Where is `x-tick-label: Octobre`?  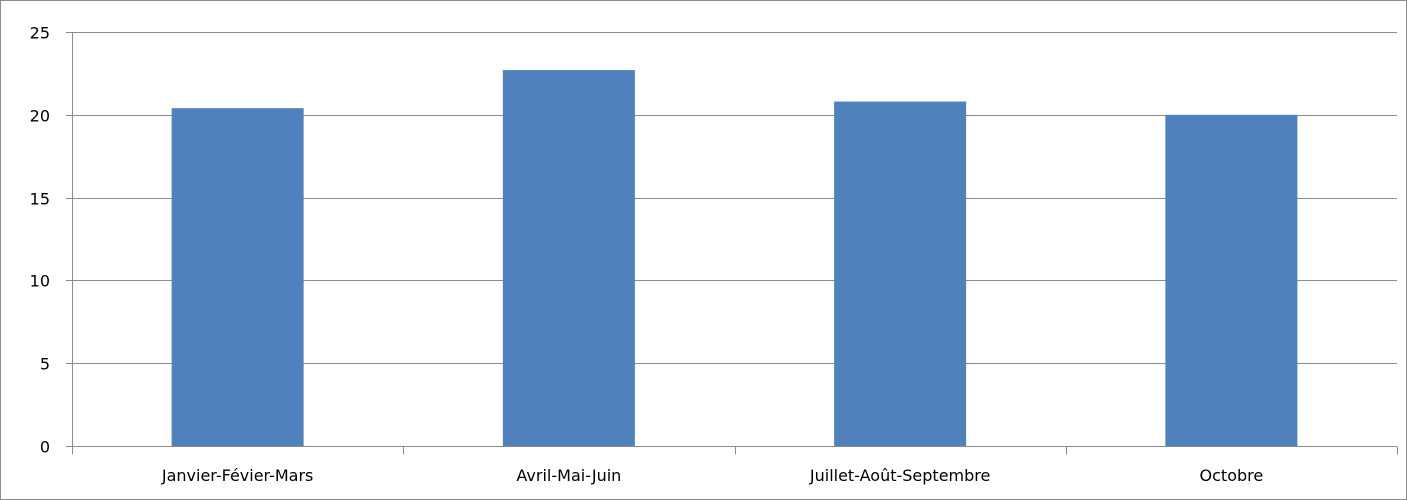 x-tick-label: Octobre is located at coordinates (1232, 475).